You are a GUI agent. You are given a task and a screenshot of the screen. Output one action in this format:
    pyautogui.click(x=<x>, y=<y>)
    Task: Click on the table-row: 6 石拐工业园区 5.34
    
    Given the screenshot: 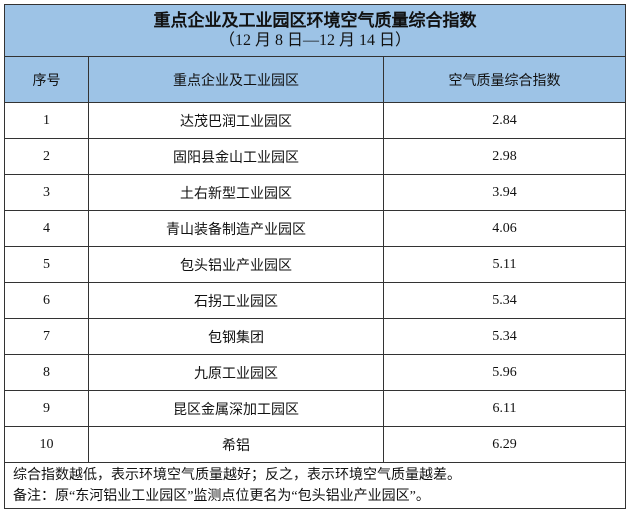 What is the action you would take?
    pyautogui.click(x=315, y=301)
    